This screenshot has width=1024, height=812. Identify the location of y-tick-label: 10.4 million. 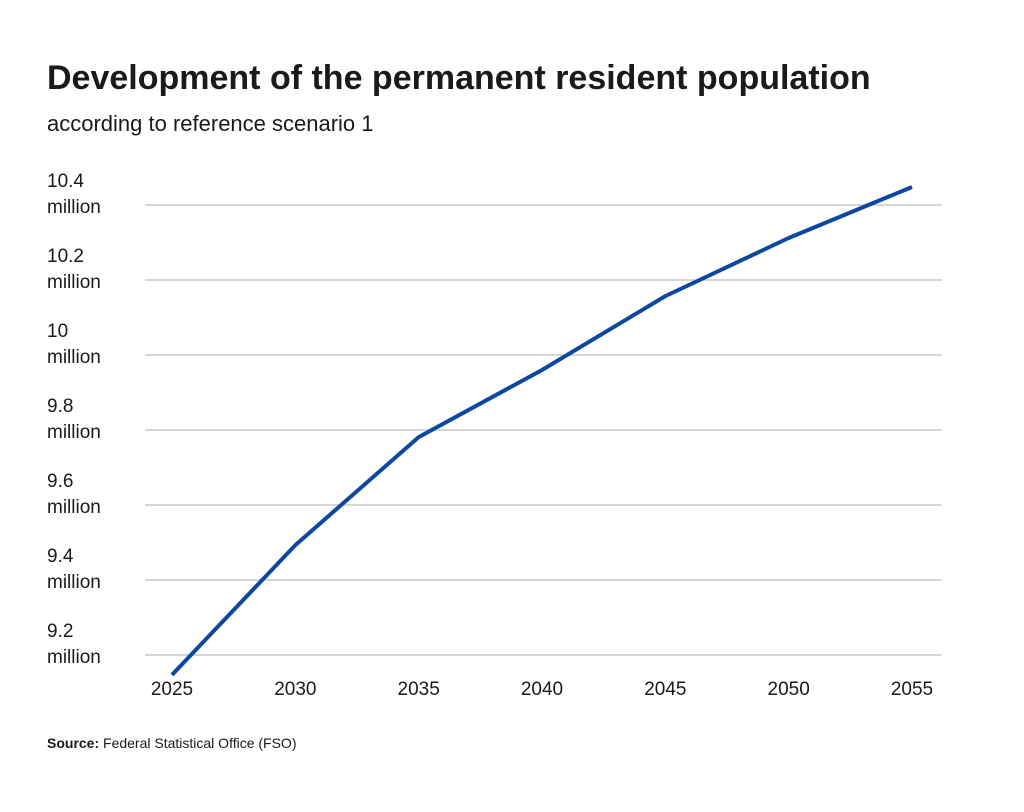
(74, 194).